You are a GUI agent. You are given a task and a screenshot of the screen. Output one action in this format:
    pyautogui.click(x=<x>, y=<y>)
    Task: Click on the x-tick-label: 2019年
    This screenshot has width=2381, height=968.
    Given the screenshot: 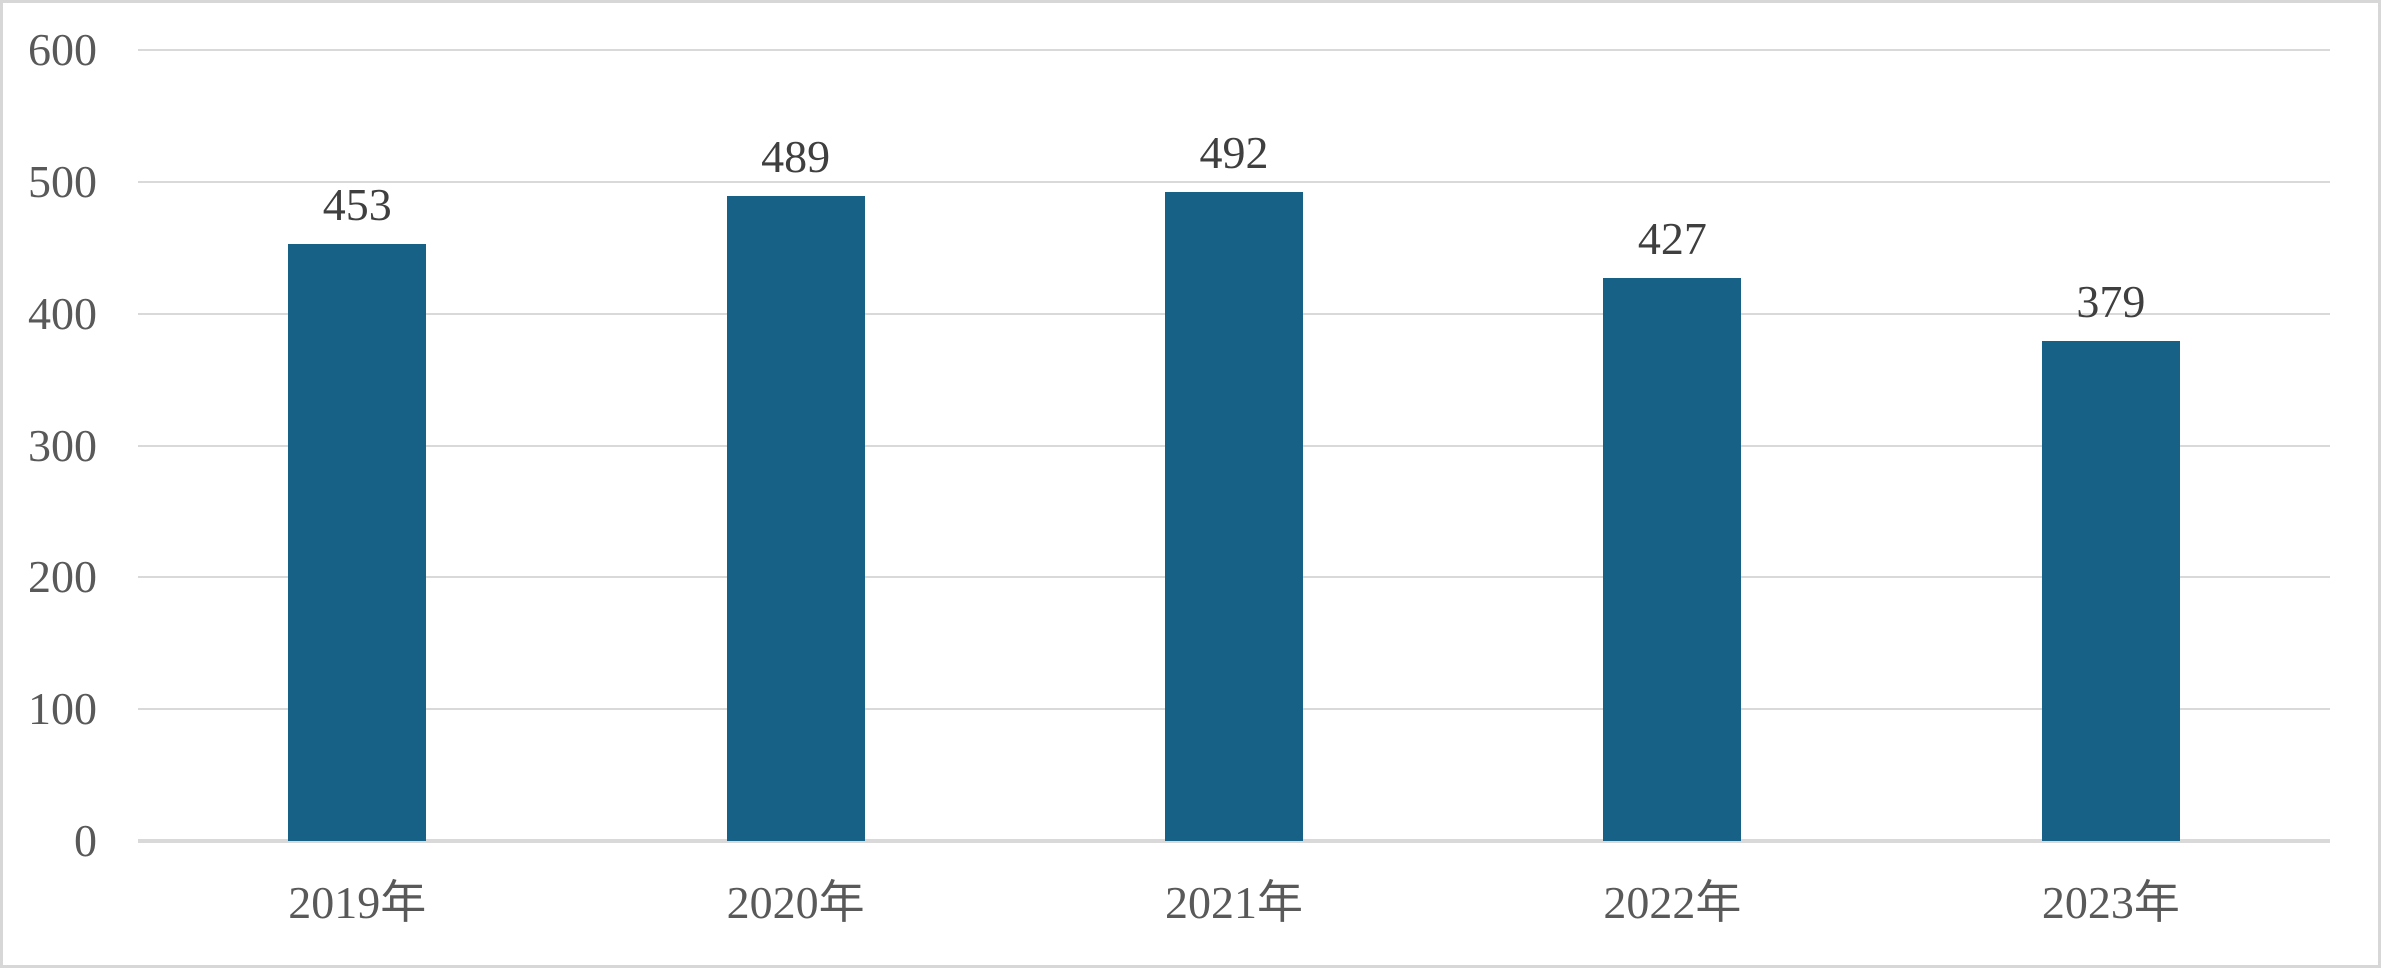 What is the action you would take?
    pyautogui.click(x=357, y=902)
    